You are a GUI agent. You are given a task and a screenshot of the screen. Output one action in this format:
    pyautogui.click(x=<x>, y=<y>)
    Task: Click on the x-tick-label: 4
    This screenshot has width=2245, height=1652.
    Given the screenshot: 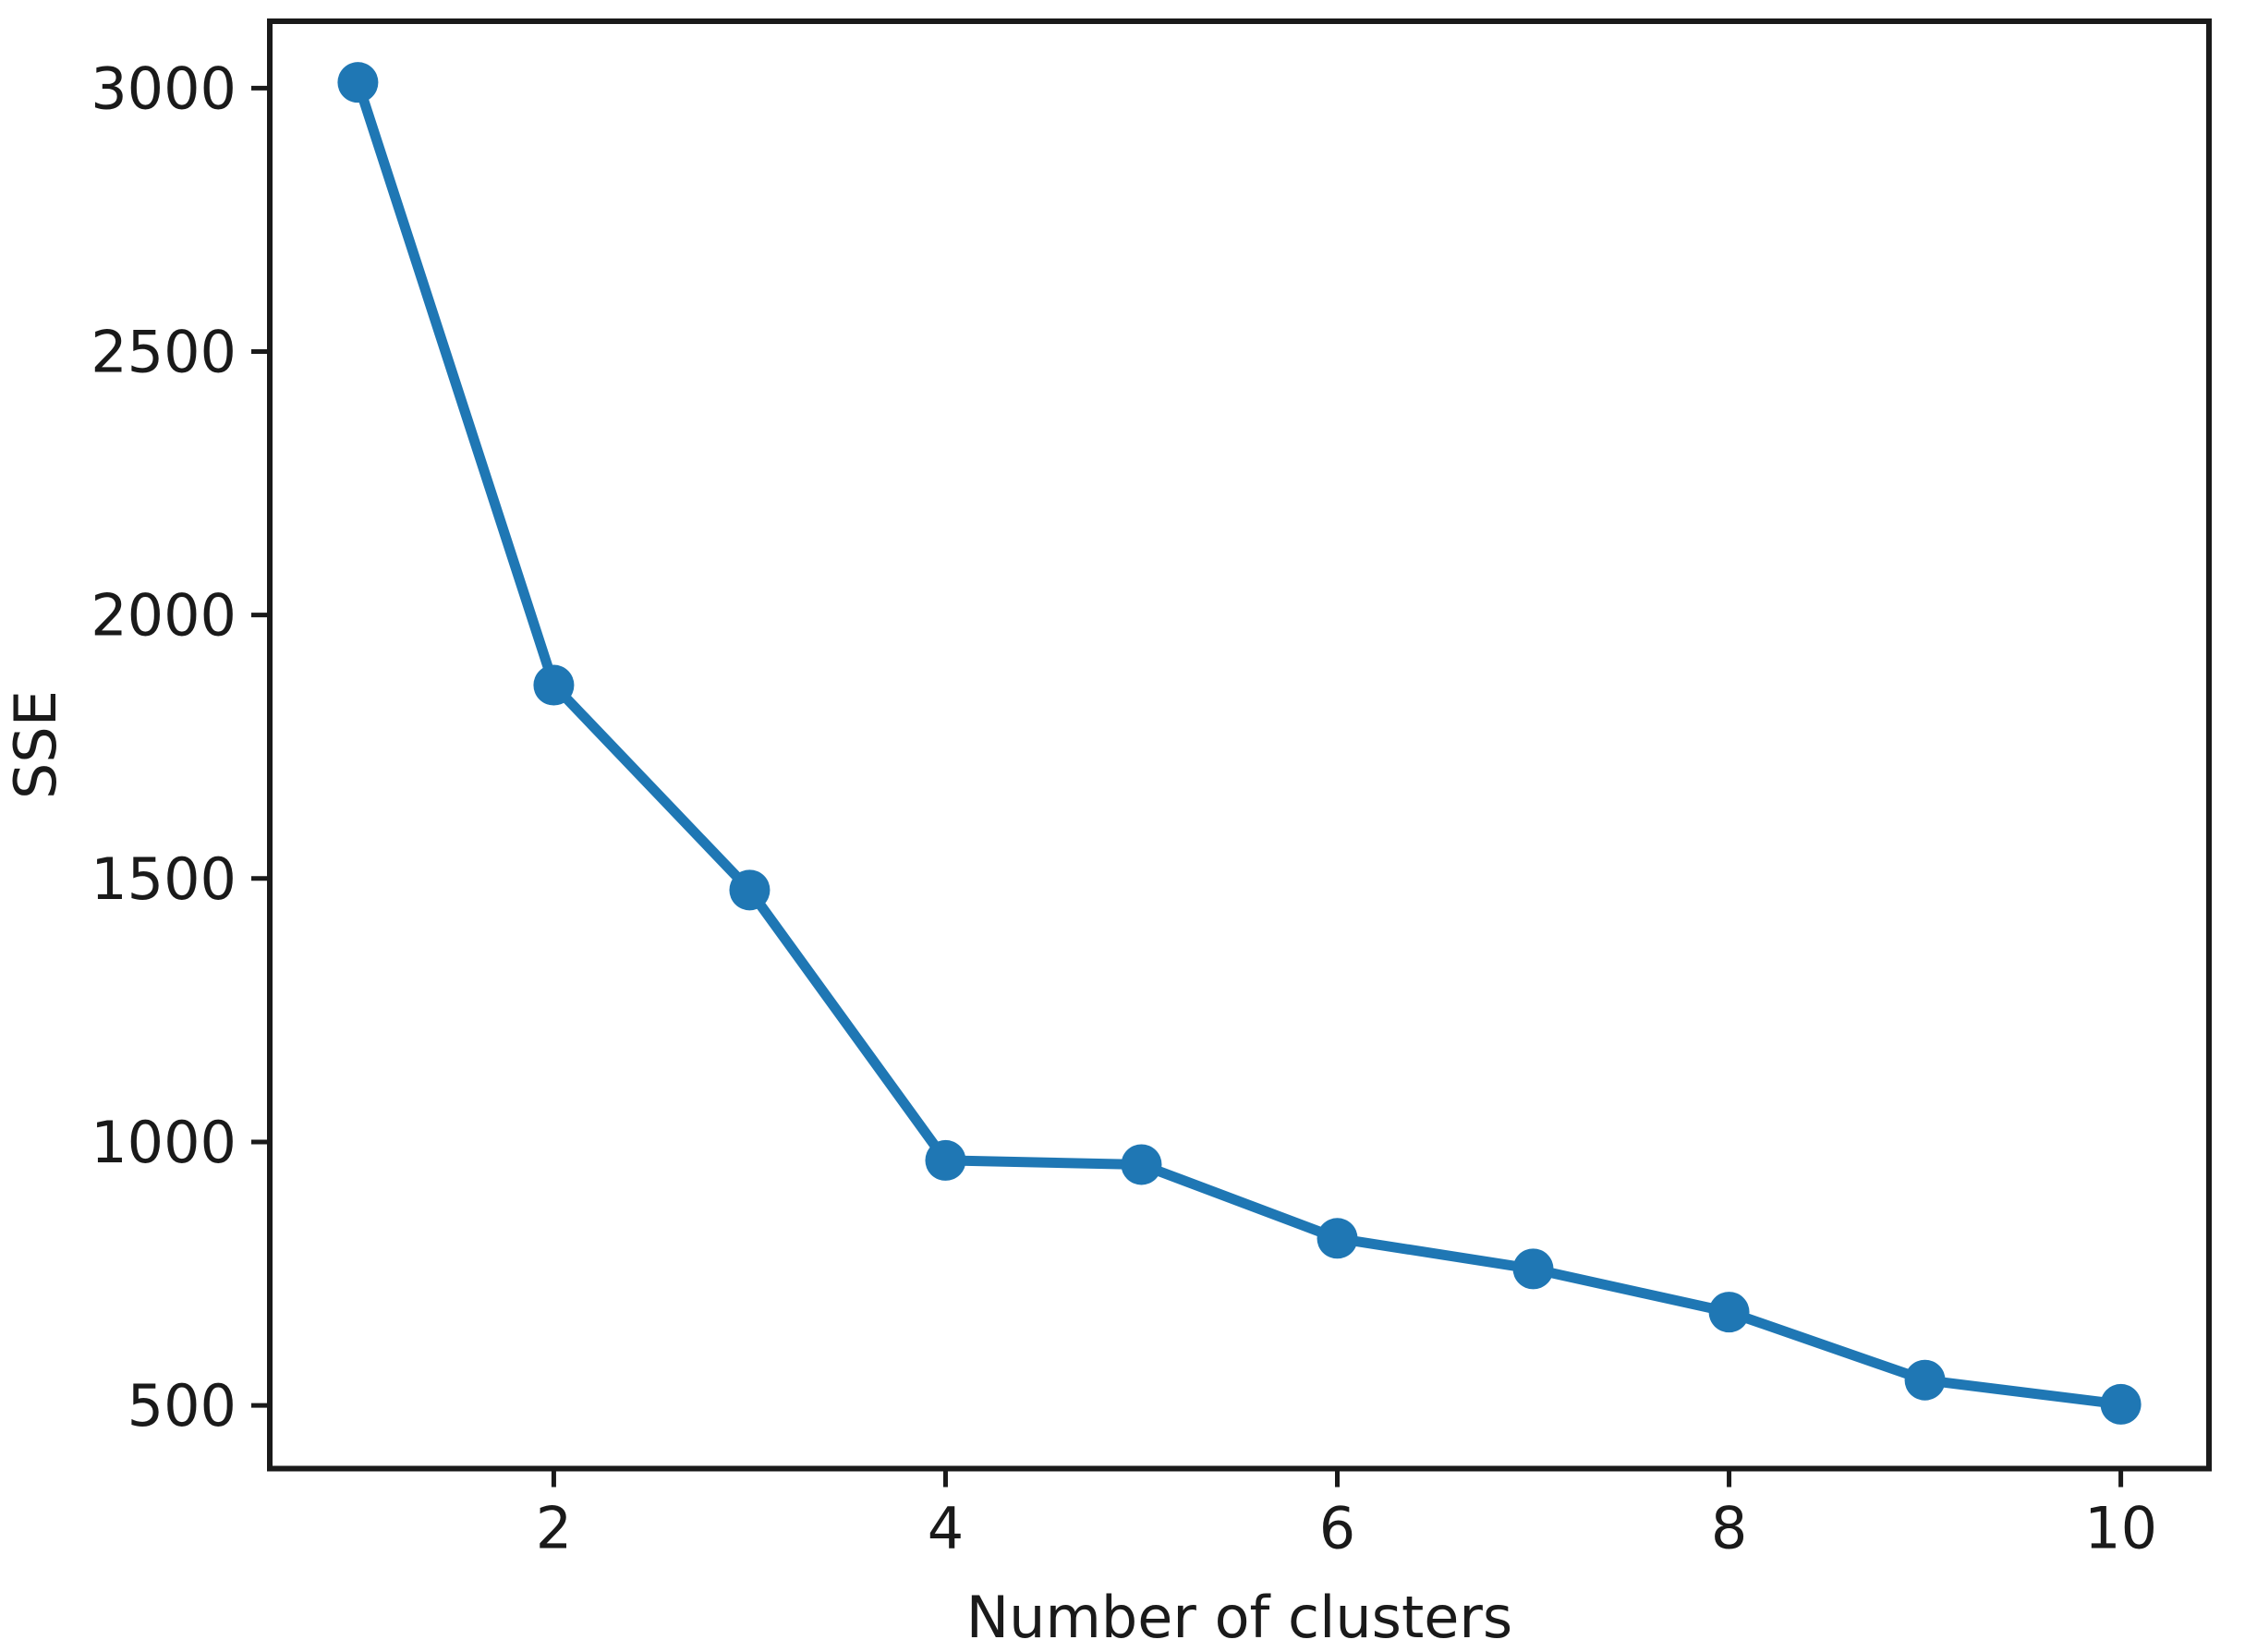 What is the action you would take?
    pyautogui.click(x=946, y=1528)
    